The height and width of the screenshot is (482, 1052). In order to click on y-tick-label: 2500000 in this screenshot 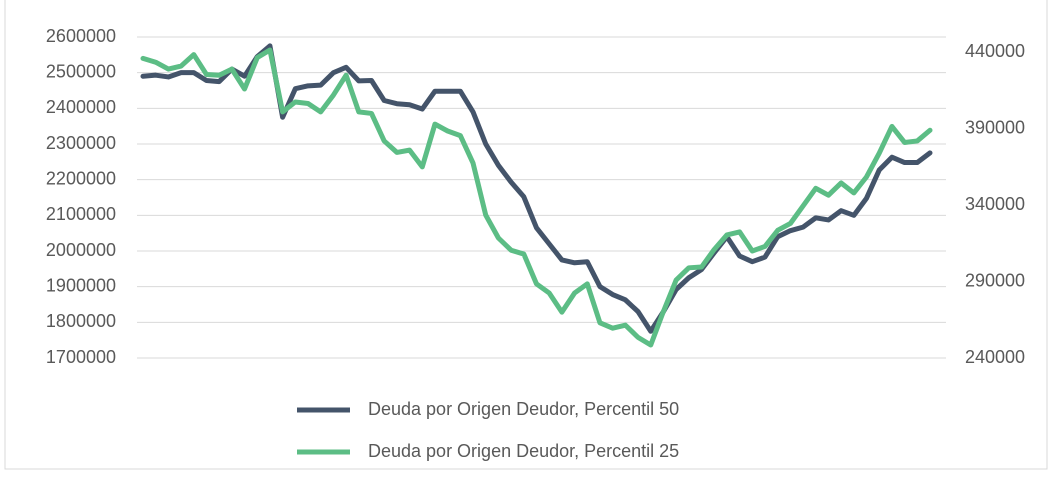, I will do `click(81, 71)`.